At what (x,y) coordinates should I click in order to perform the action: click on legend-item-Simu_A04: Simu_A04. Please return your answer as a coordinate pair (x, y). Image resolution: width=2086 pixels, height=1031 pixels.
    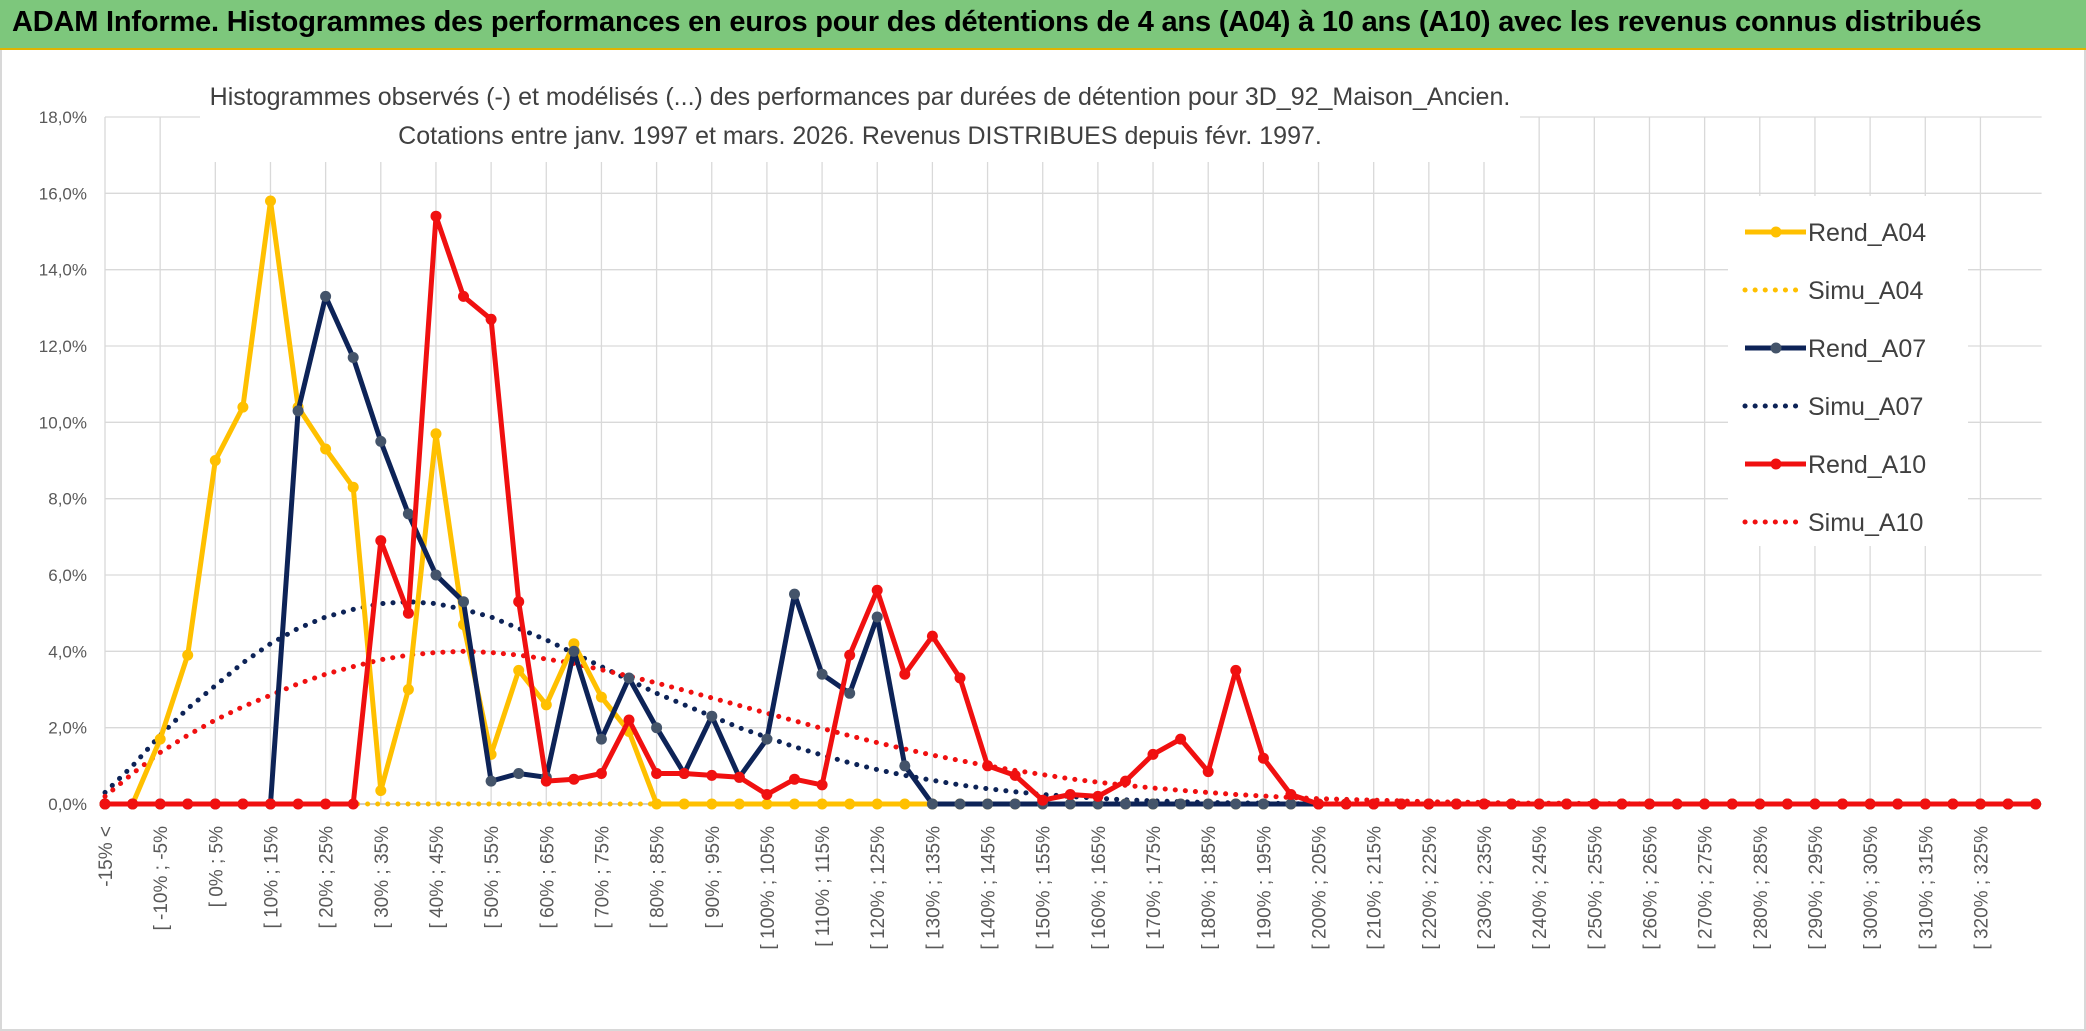
    Looking at the image, I should click on (1832, 291).